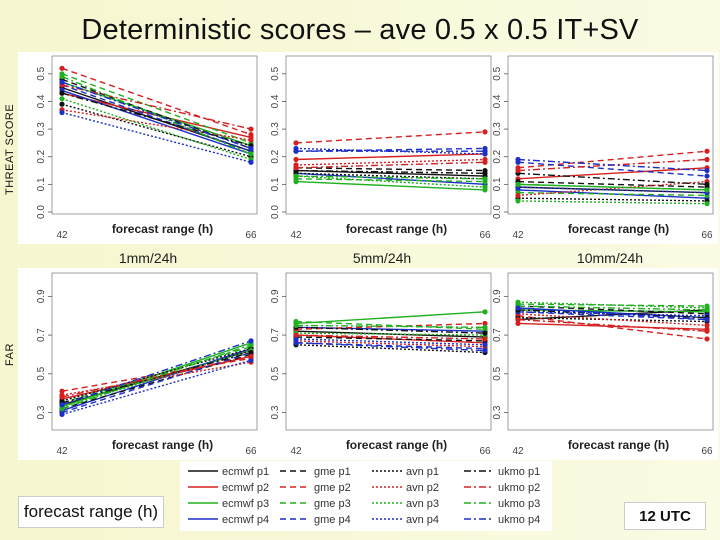  I want to click on legend-label: ukmo p4, so click(519, 520).